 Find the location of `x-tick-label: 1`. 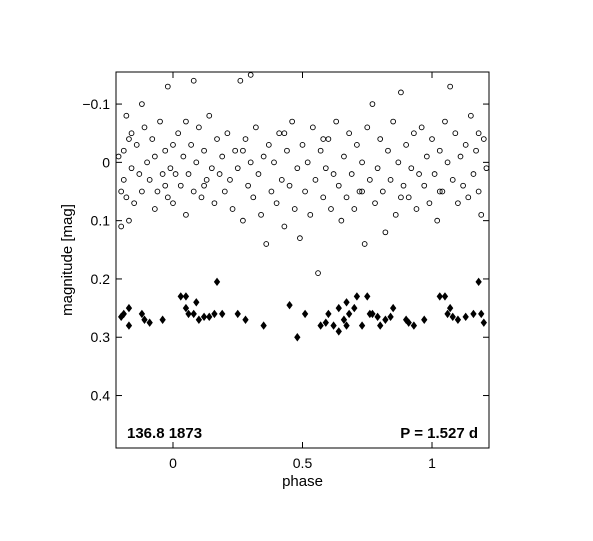

x-tick-label: 1 is located at coordinates (432, 463).